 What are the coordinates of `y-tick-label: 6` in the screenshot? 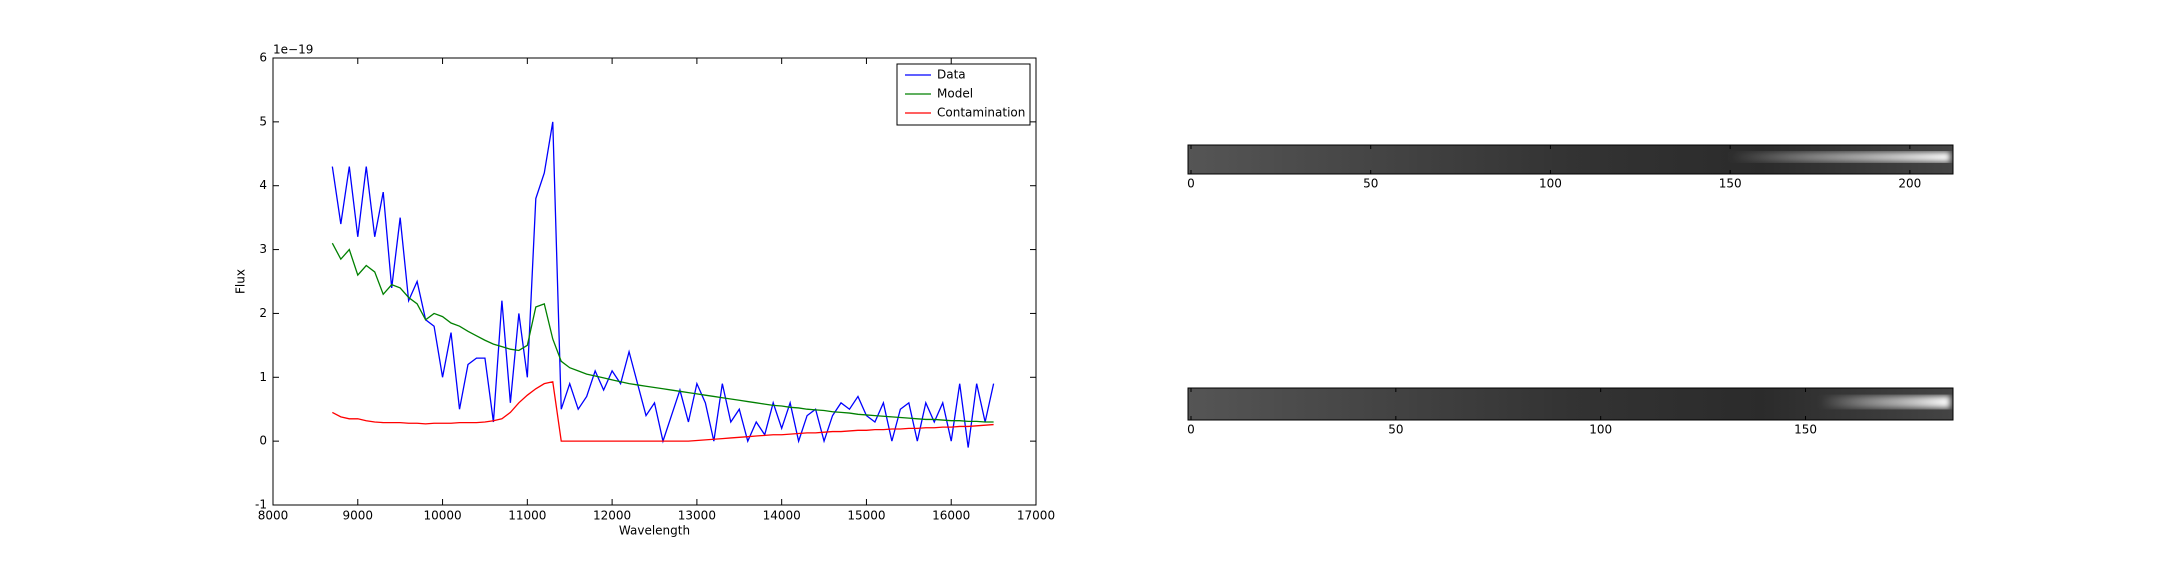 It's located at (263, 58).